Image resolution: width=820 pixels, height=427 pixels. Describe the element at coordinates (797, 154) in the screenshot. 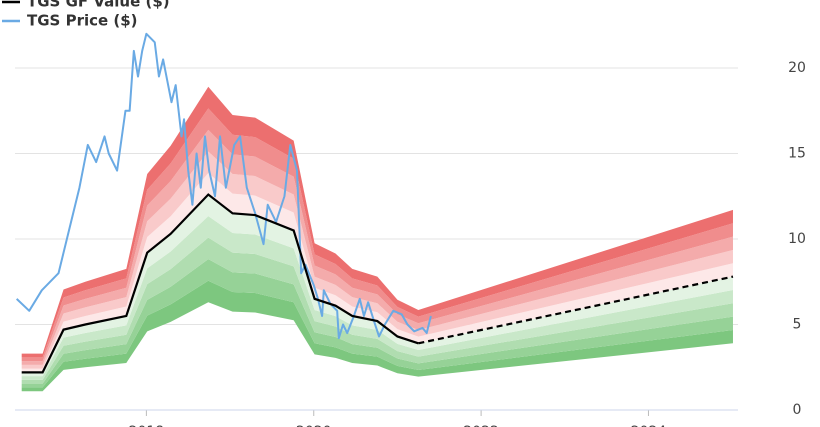

I see `y-tick-label: 15` at that location.